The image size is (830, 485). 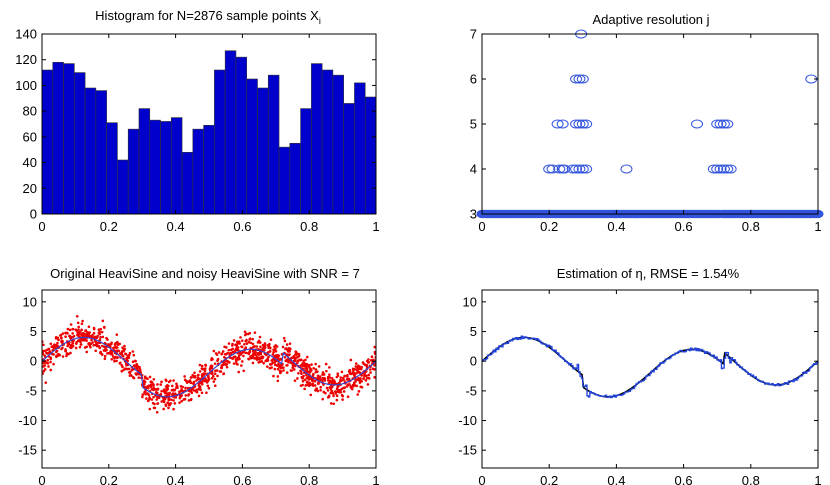 I want to click on noisy-xtick-label: 0.2, so click(x=109, y=479).